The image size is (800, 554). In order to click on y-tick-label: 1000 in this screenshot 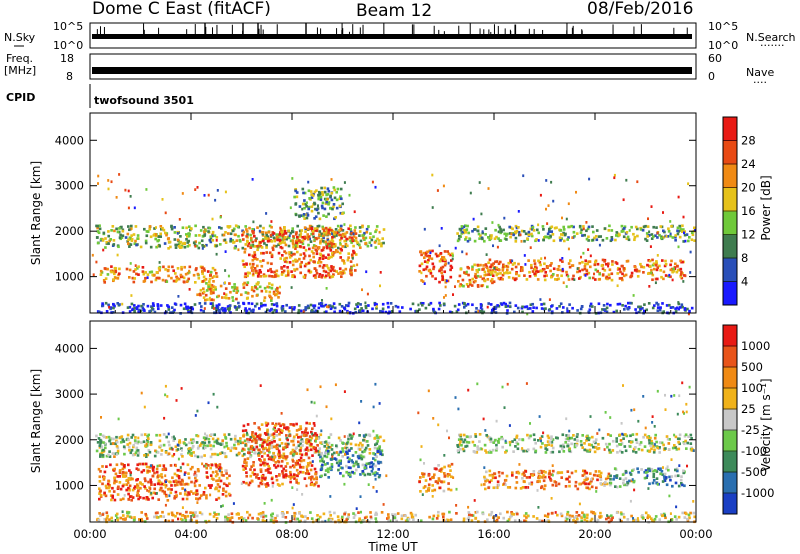, I will do `click(69, 277)`.